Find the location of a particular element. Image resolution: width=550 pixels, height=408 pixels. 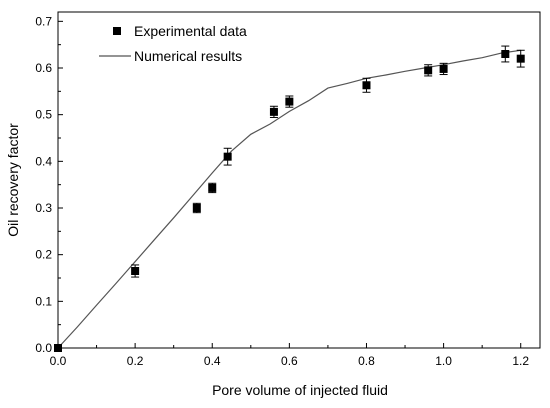

y-tick-label: 0.4 is located at coordinates (43, 161).